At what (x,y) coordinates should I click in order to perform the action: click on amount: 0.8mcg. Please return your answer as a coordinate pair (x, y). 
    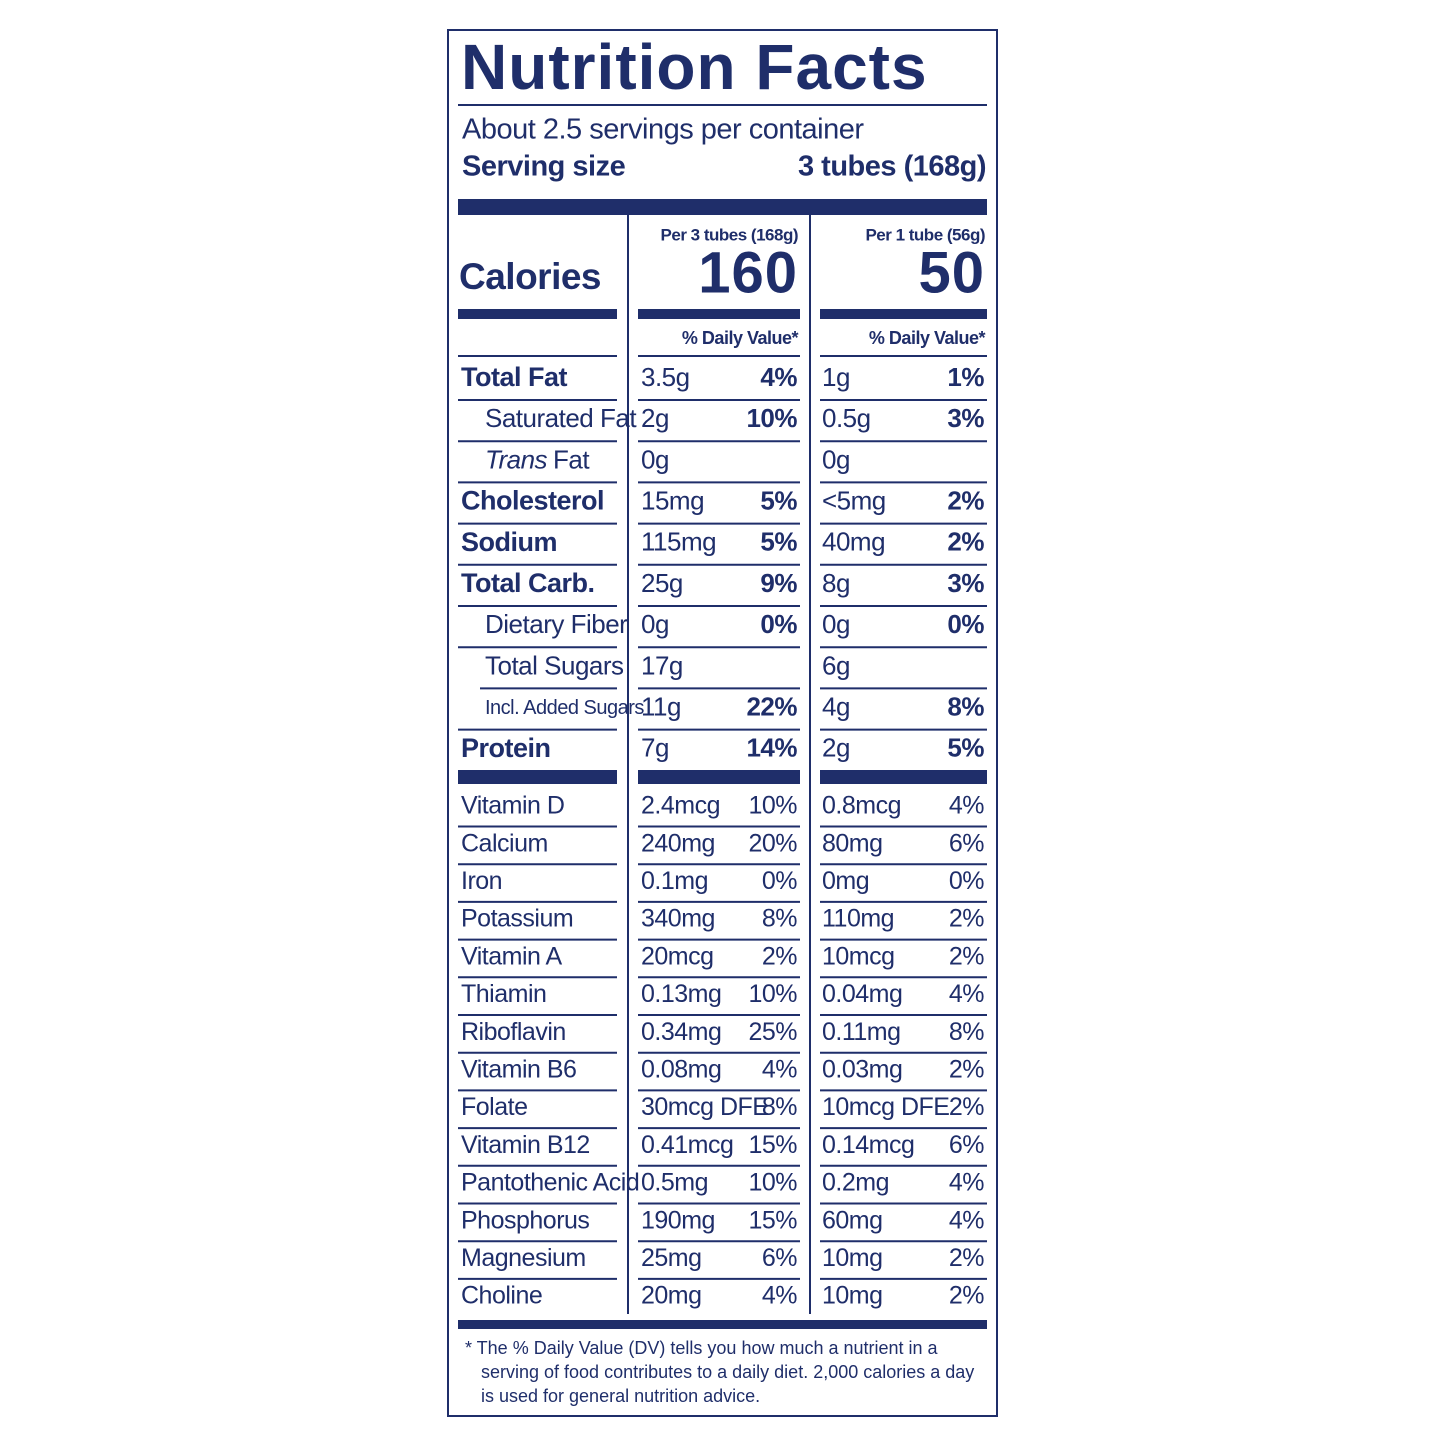
    Looking at the image, I should click on (861, 806).